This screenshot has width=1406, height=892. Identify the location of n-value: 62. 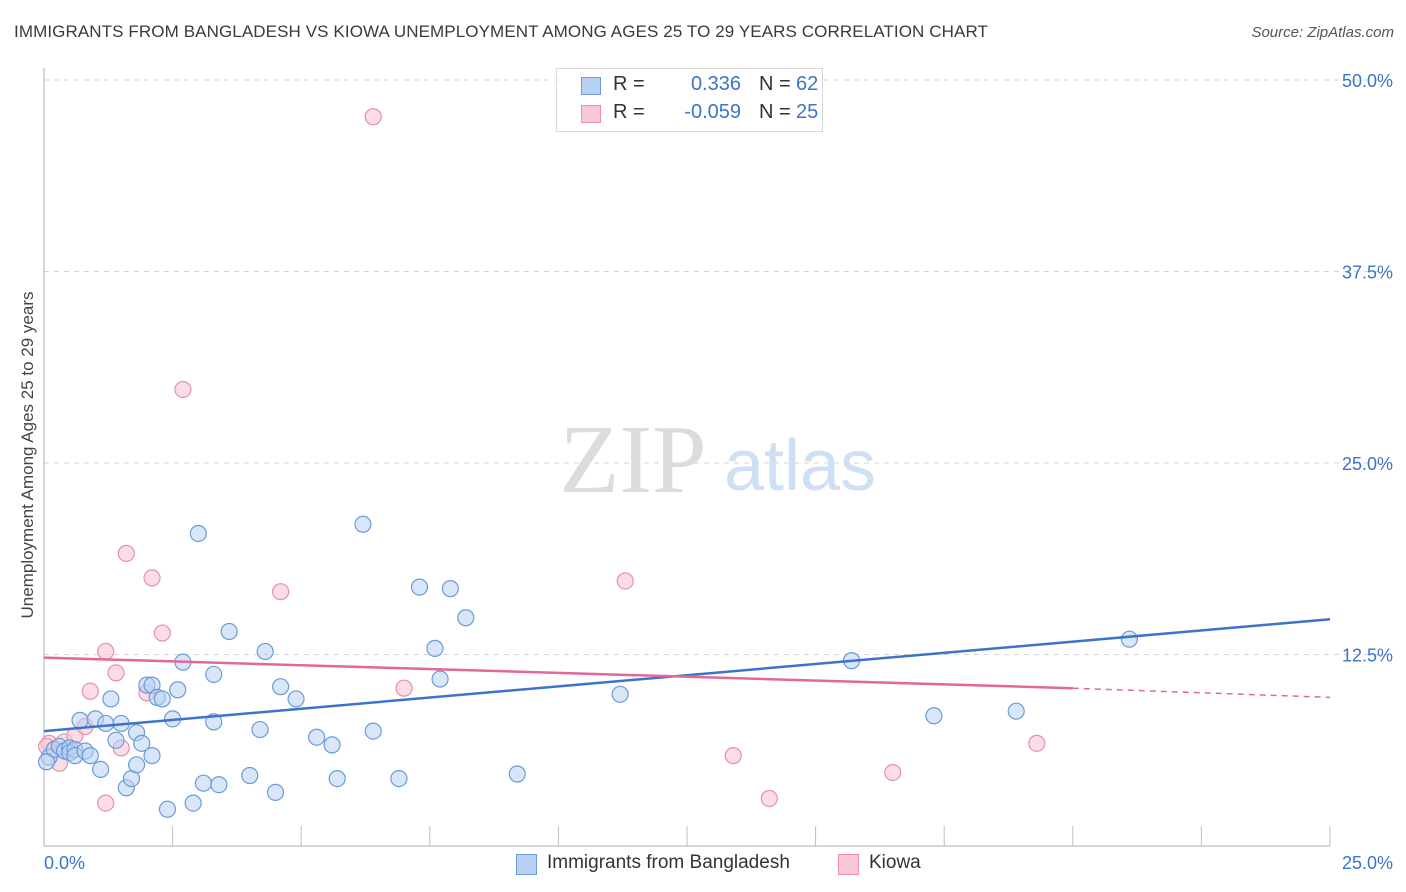
(807, 84).